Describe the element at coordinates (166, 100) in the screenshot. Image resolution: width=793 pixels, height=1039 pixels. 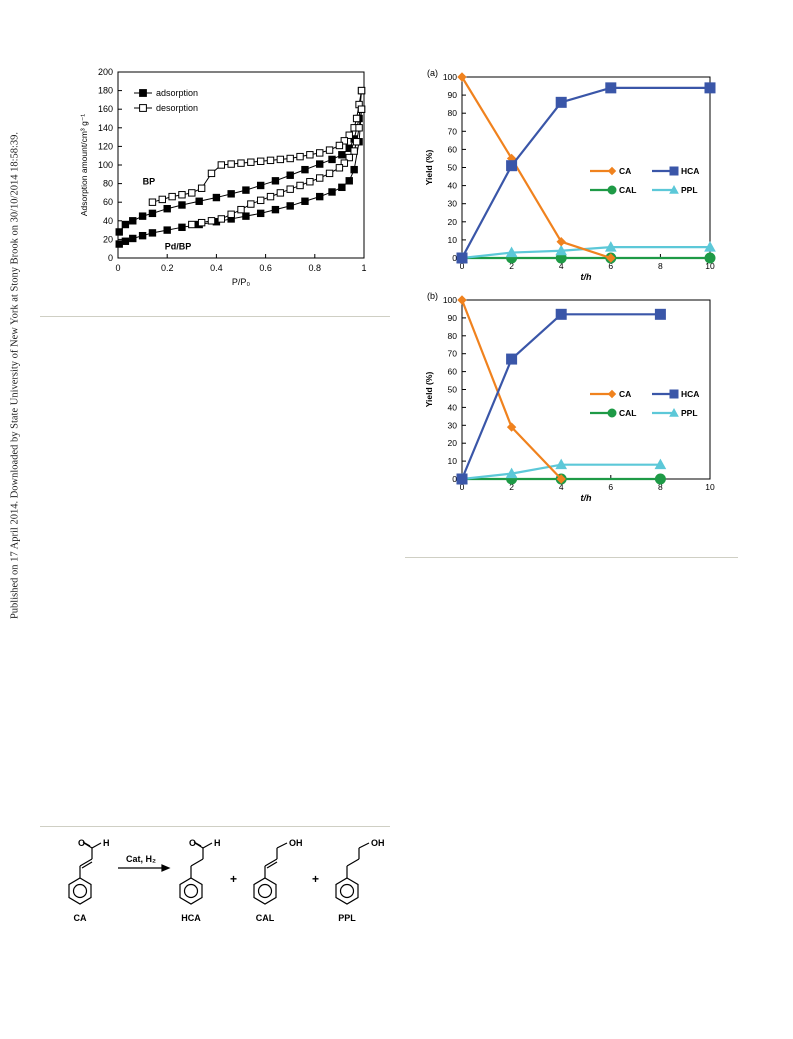
I see `iso-legend: adsorption desorption` at that location.